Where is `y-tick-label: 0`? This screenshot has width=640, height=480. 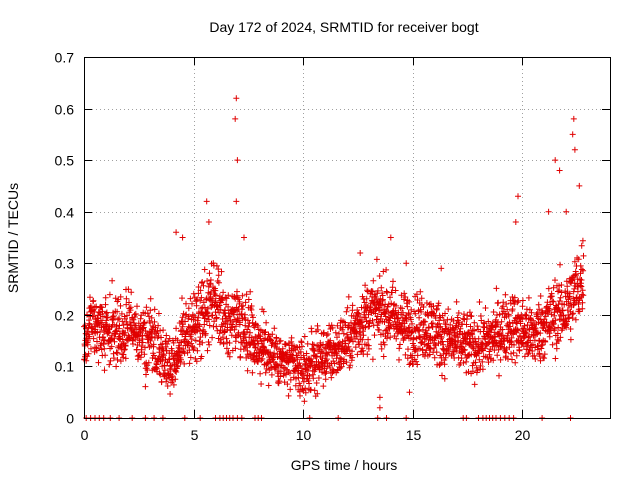
y-tick-label: 0 is located at coordinates (70, 419).